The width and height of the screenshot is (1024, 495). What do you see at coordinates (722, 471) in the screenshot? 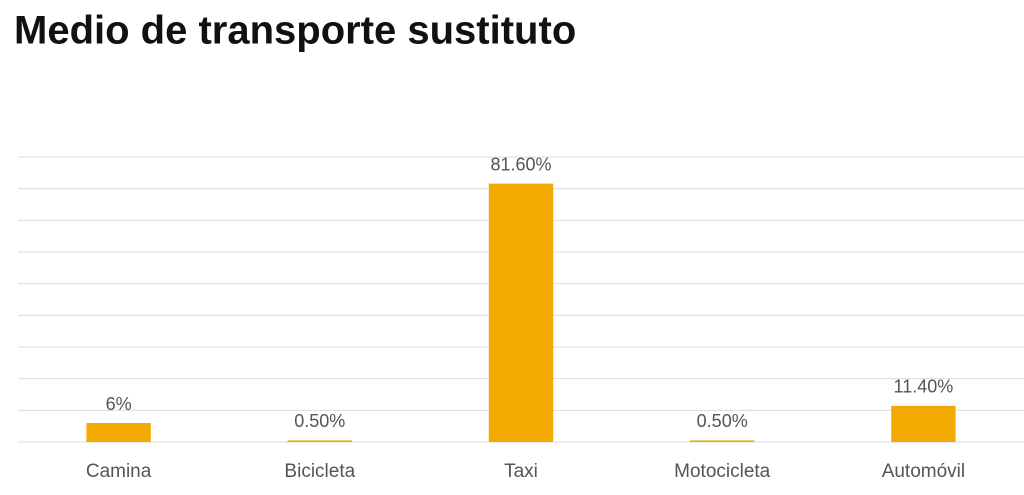
I see `x-tick-label: Motocicleta` at bounding box center [722, 471].